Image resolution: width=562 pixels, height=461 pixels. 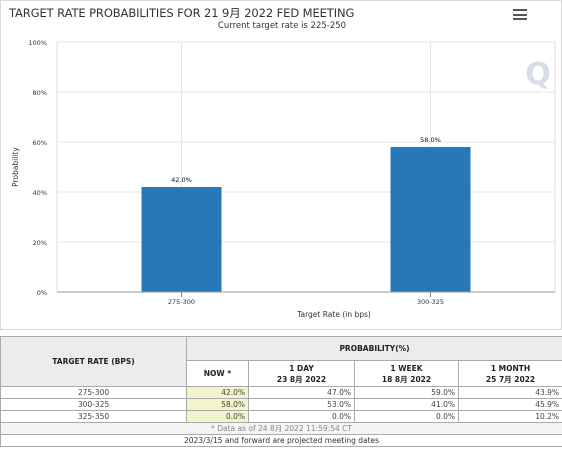 What do you see at coordinates (406, 416) in the screenshot?
I see `row-1-week: 0.0%` at bounding box center [406, 416].